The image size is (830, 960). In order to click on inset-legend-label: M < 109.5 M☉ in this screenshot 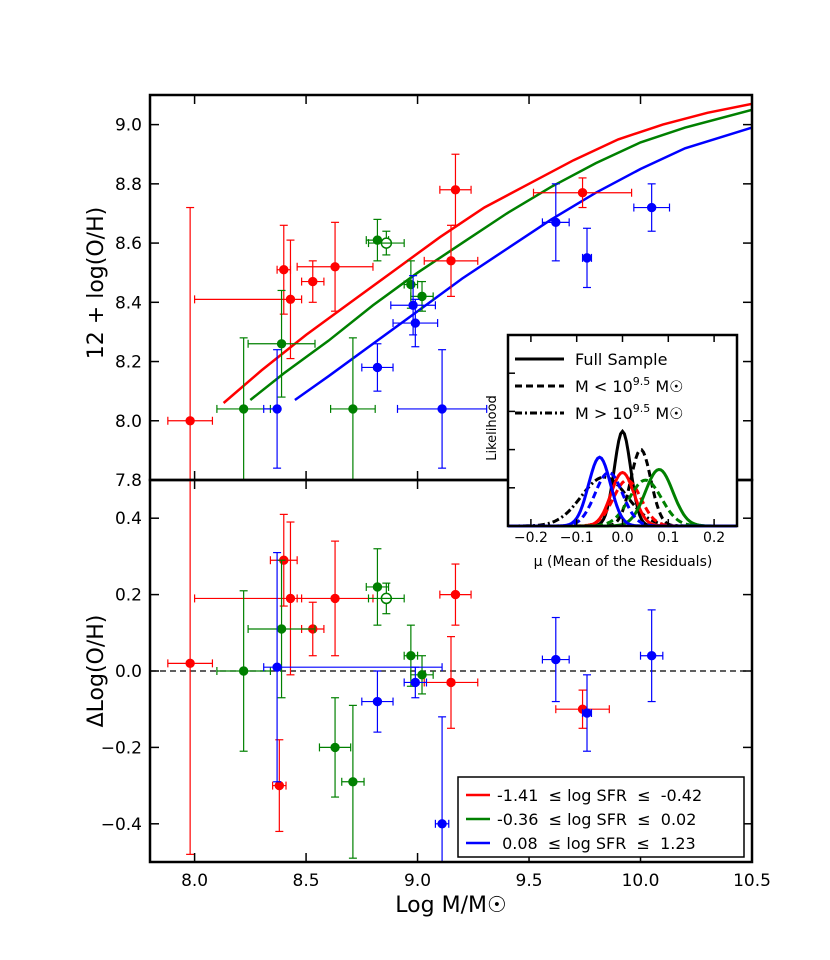, I will do `click(629, 385)`.